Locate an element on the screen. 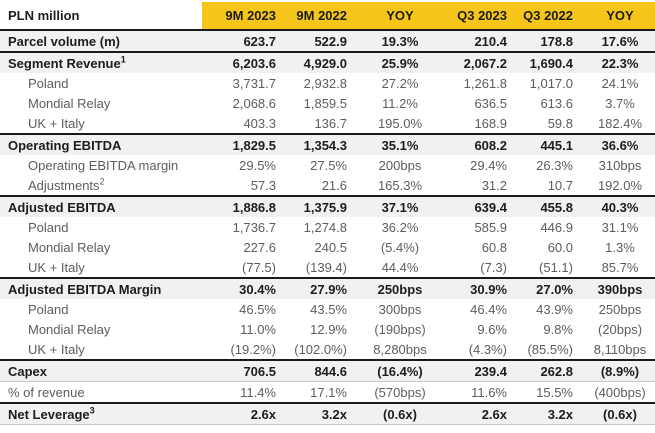 Image resolution: width=655 pixels, height=433 pixels. cell-q3-2023: 31.2 is located at coordinates (480, 185).